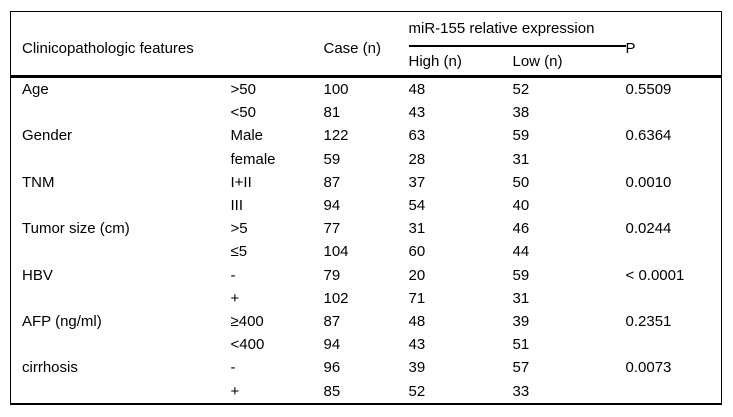  Describe the element at coordinates (673, 44) in the screenshot. I see `header-p-value: P` at that location.